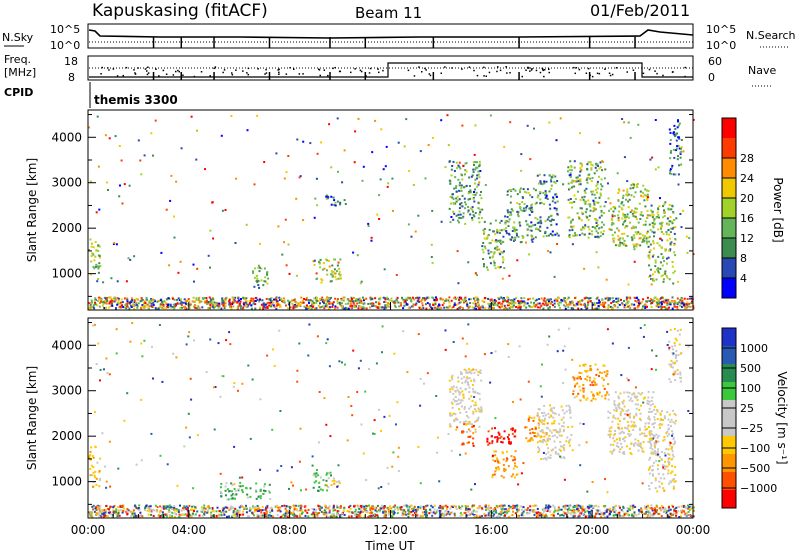  What do you see at coordinates (136, 100) in the screenshot?
I see `cpid-value: themis 3300` at bounding box center [136, 100].